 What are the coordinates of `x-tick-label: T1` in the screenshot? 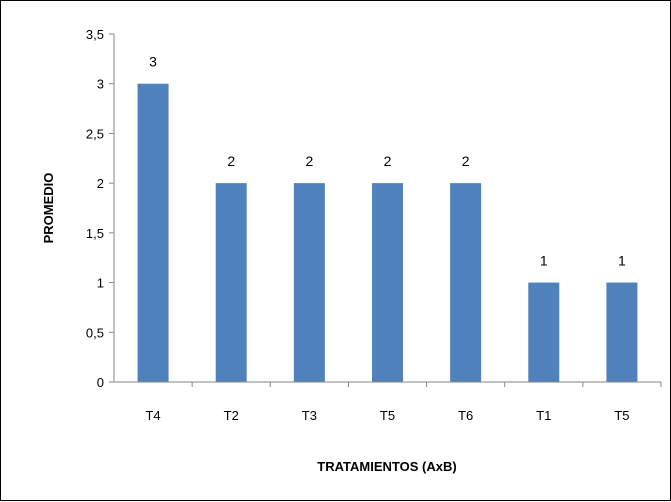 It's located at (543, 415).